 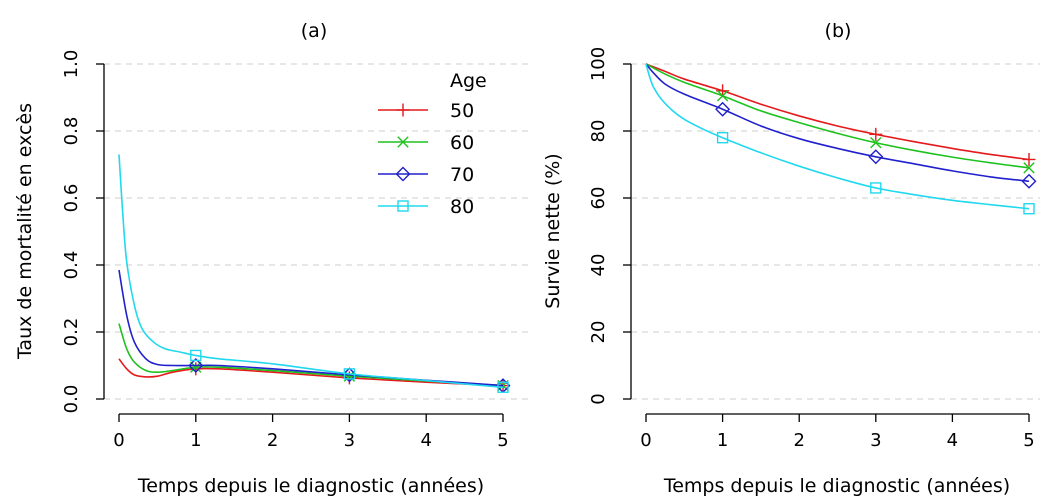 I want to click on legend-item-50: 50, so click(x=426, y=111).